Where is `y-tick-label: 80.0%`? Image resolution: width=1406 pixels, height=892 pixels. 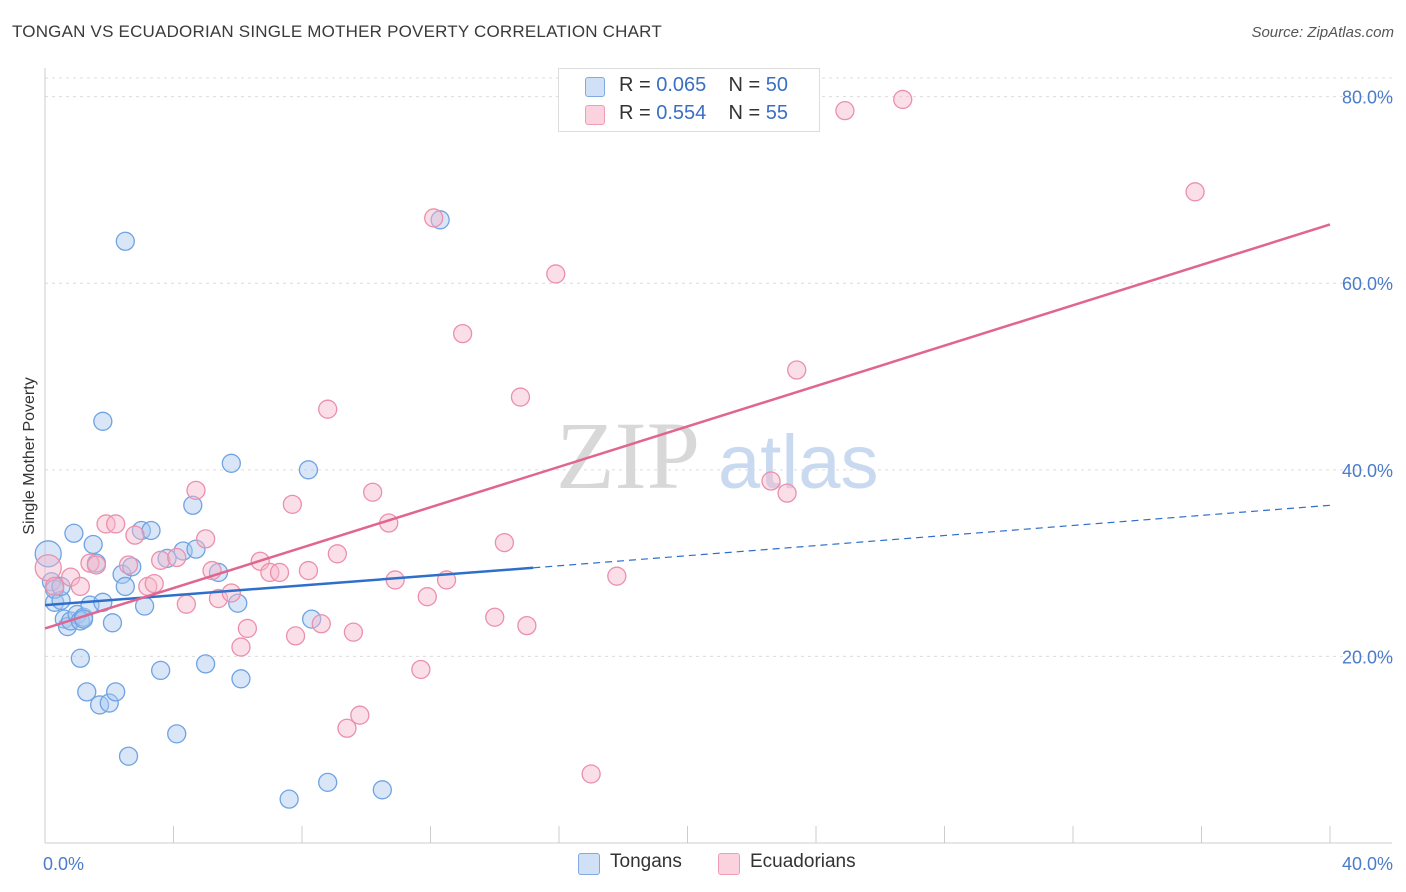 y-tick-label: 80.0% is located at coordinates (1367, 98).